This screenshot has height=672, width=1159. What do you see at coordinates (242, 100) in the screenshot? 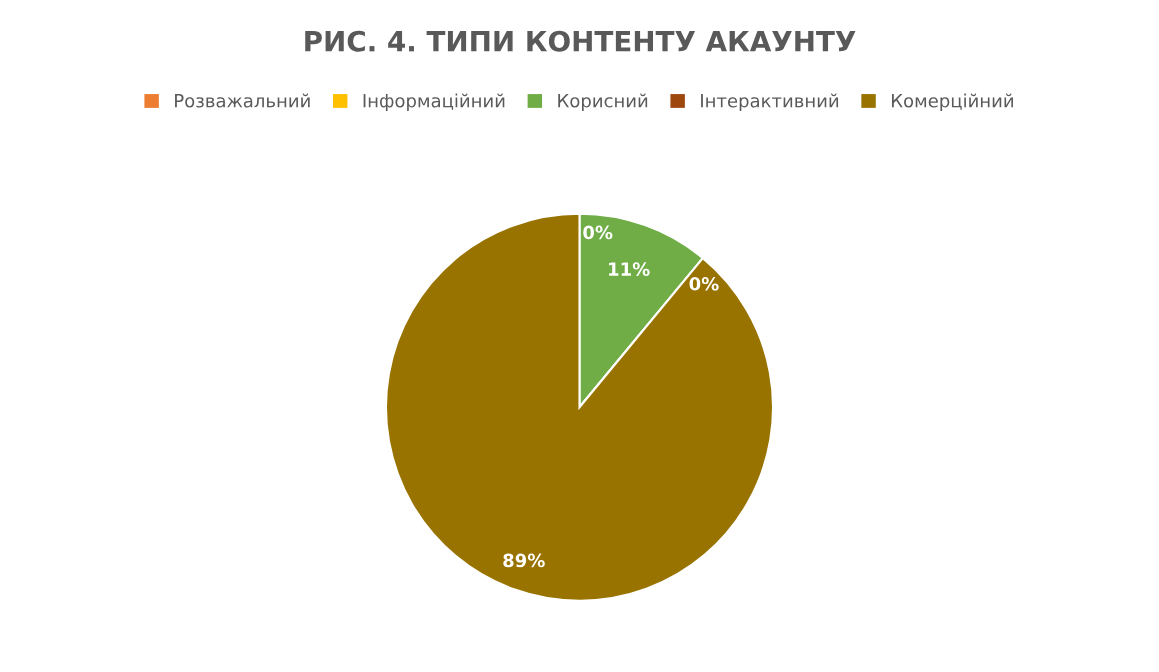
I see `legend-label: Розважальний` at bounding box center [242, 100].